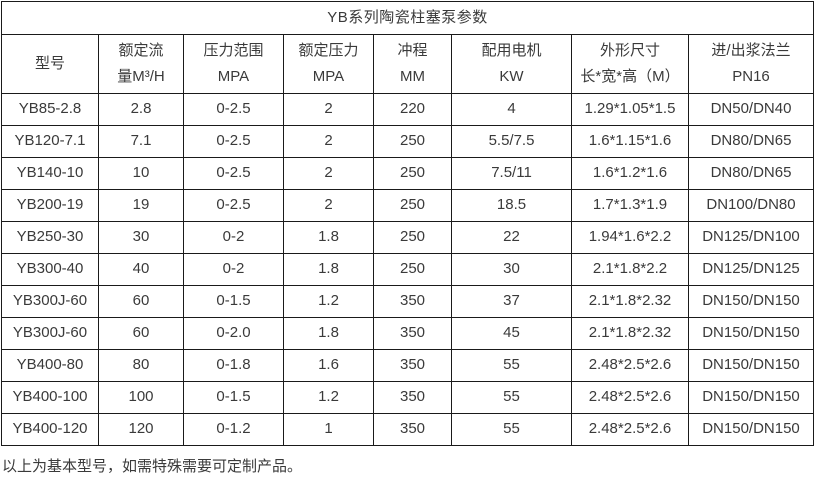 Image resolution: width=814 pixels, height=495 pixels. What do you see at coordinates (750, 205) in the screenshot?
I see `cell-flange: DN100/DN80` at bounding box center [750, 205].